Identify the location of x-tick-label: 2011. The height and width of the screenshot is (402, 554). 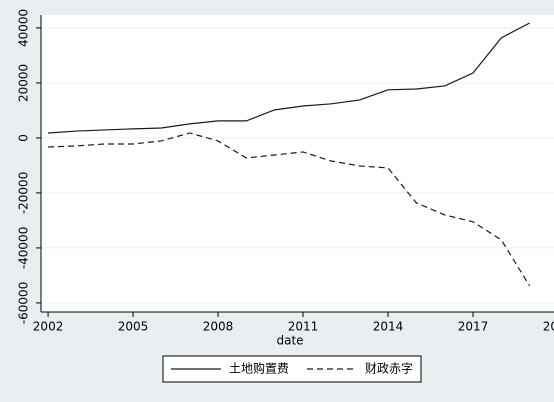
(303, 327).